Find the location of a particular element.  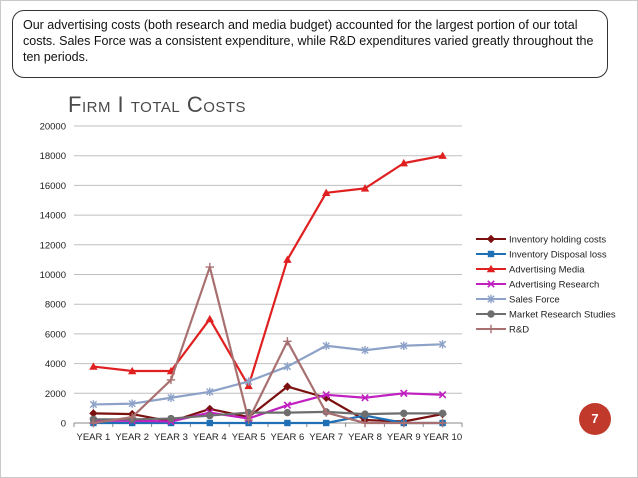

x-tick-label: YEAR 2 is located at coordinates (132, 437).